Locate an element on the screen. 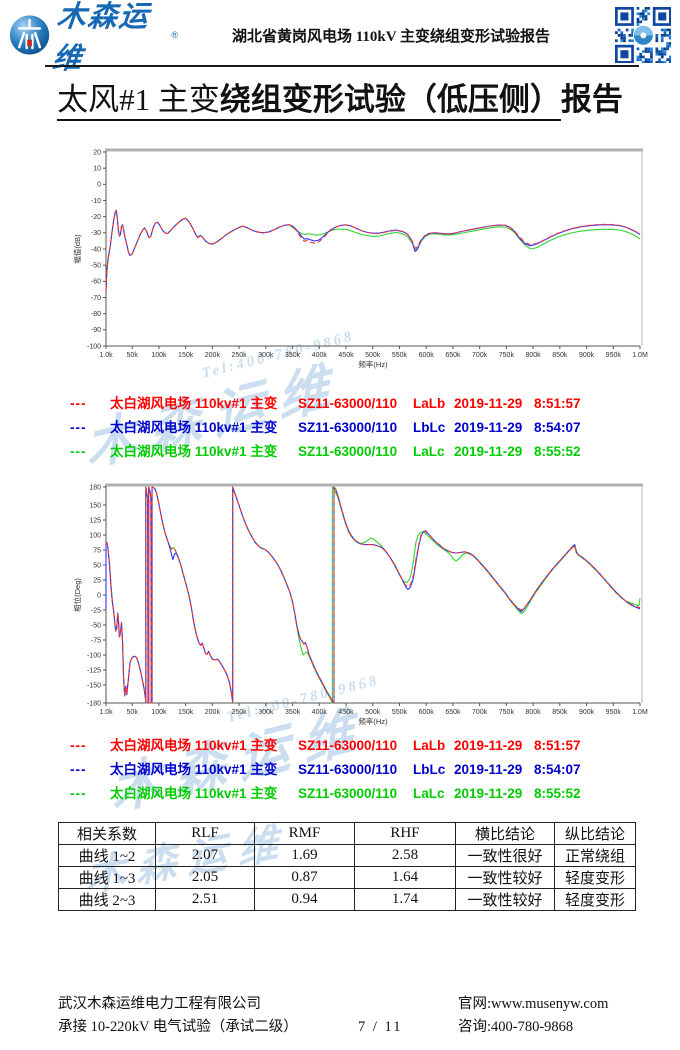 The height and width of the screenshot is (1050, 680). series-LaLb-8:51:57 is located at coordinates (373, 250).